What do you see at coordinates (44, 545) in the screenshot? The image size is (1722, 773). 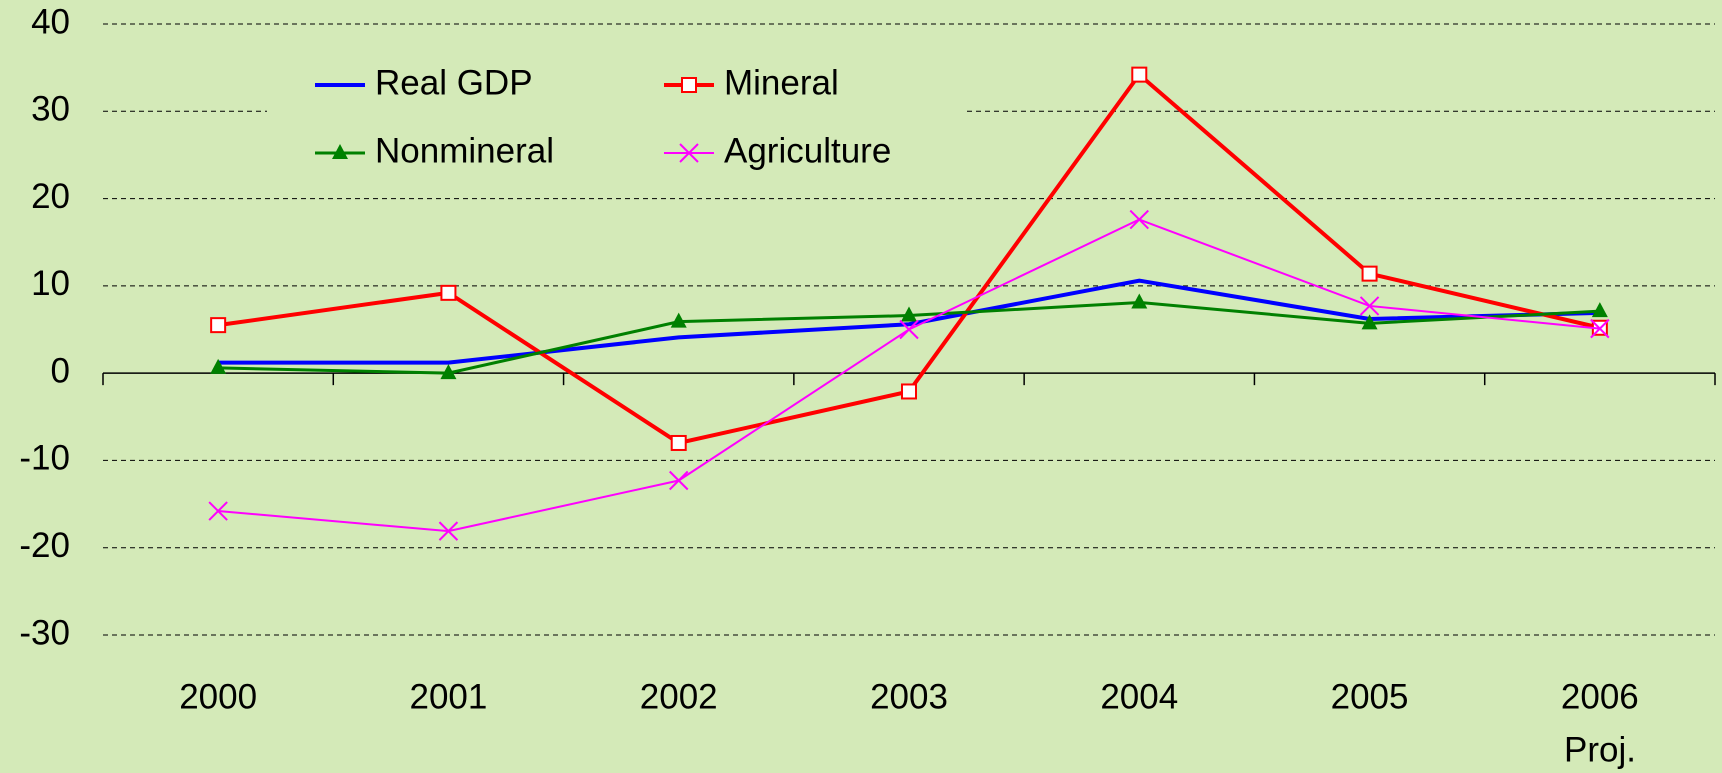 I see `y-tick-label: -20` at bounding box center [44, 545].